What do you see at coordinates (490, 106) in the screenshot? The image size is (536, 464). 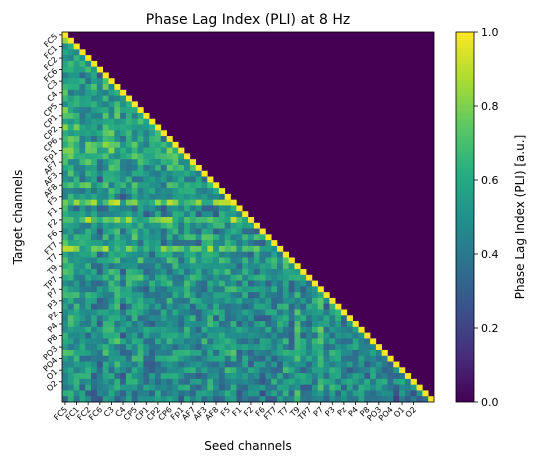 I see `colorbar-tick-label: 0.8` at bounding box center [490, 106].